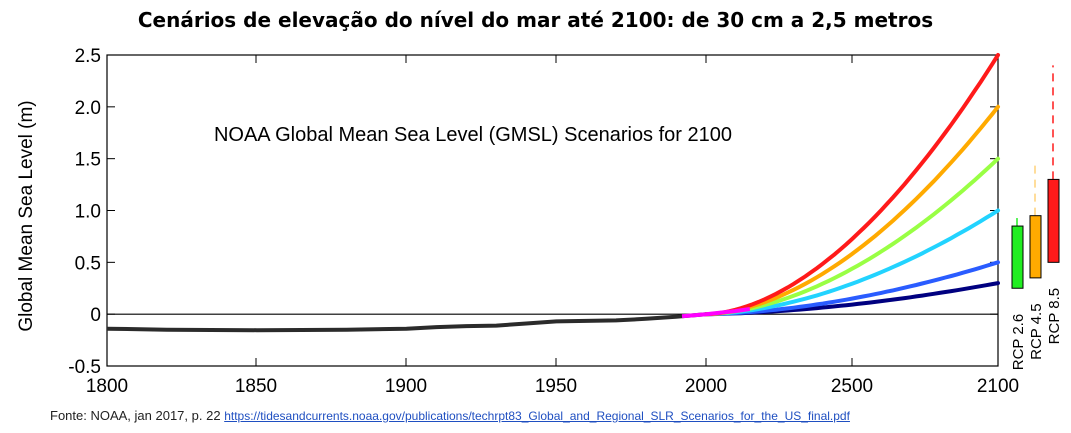 The width and height of the screenshot is (1071, 433). What do you see at coordinates (95, 315) in the screenshot?
I see `y-tick-label: 0` at bounding box center [95, 315].